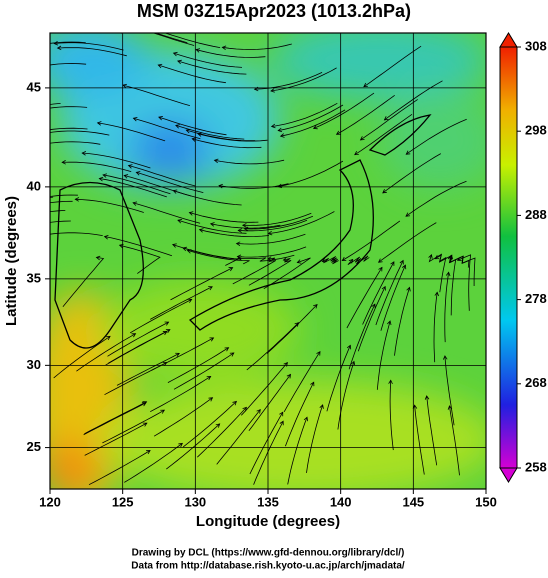 Image resolution: width=548 pixels, height=578 pixels. I want to click on colorbar-tick-label: 258, so click(536, 466).